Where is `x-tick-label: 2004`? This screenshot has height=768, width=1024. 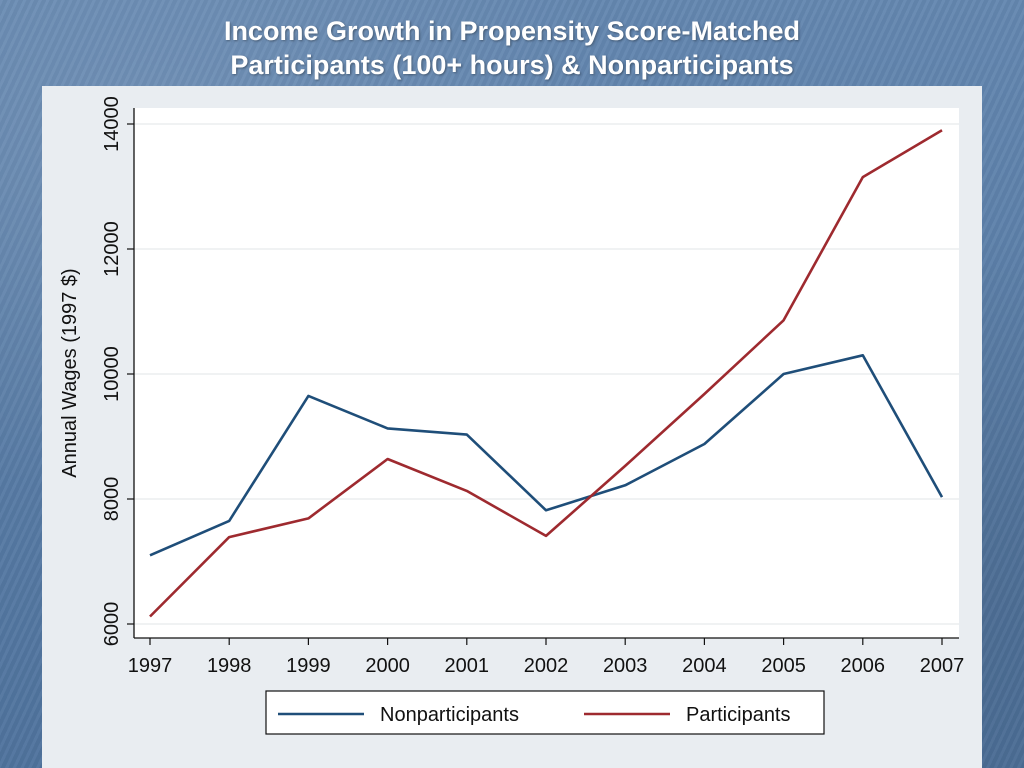 x-tick-label: 2004 is located at coordinates (704, 666).